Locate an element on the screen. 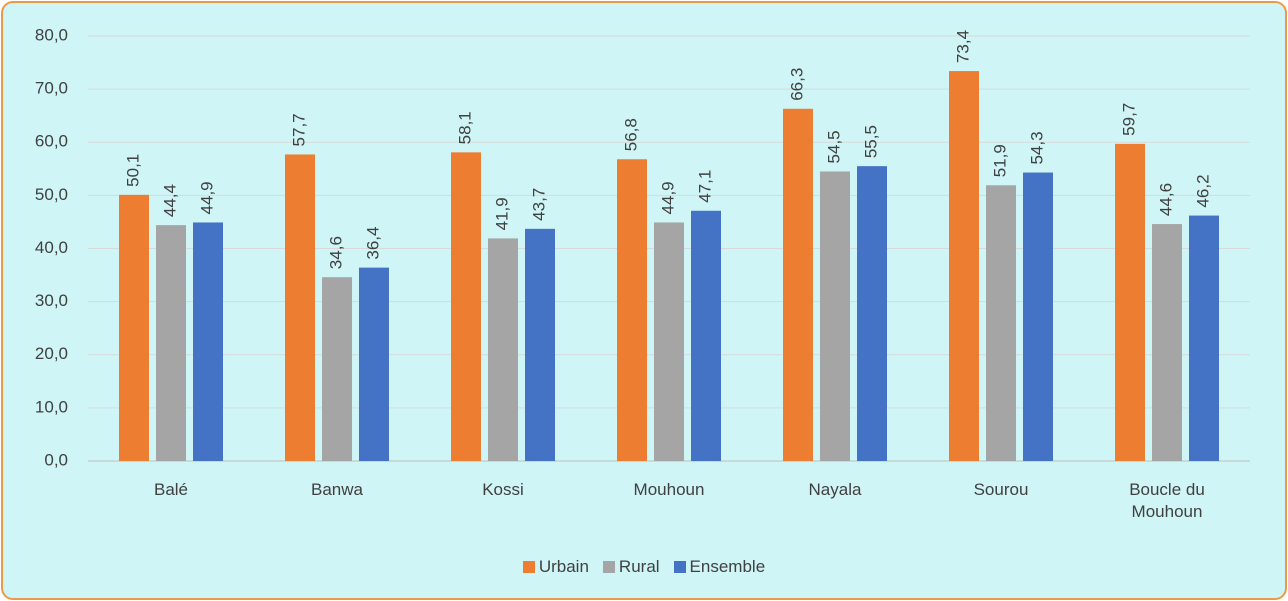 The image size is (1288, 601). y-tick-label: 10,0 is located at coordinates (51, 406).